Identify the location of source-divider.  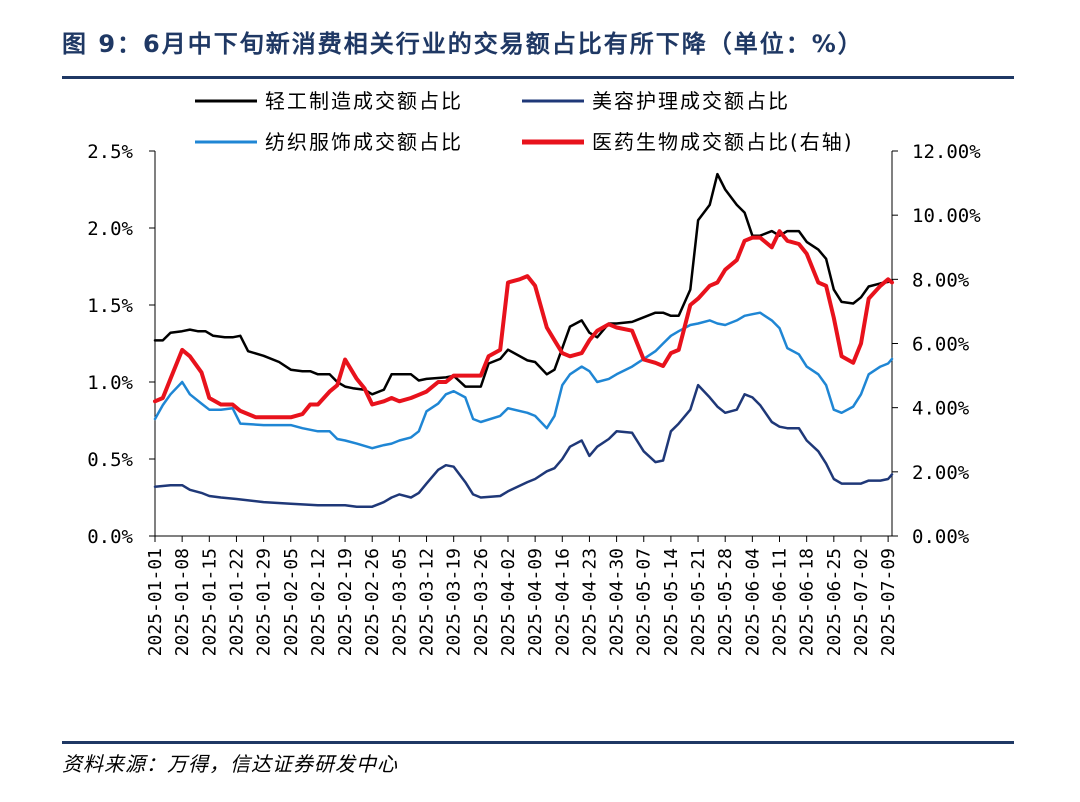
(538, 742).